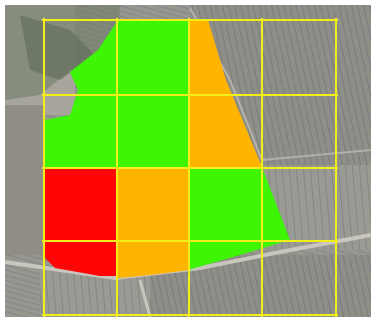  What do you see at coordinates (154, 222) in the screenshot?
I see `zone-orange-south` at bounding box center [154, 222].